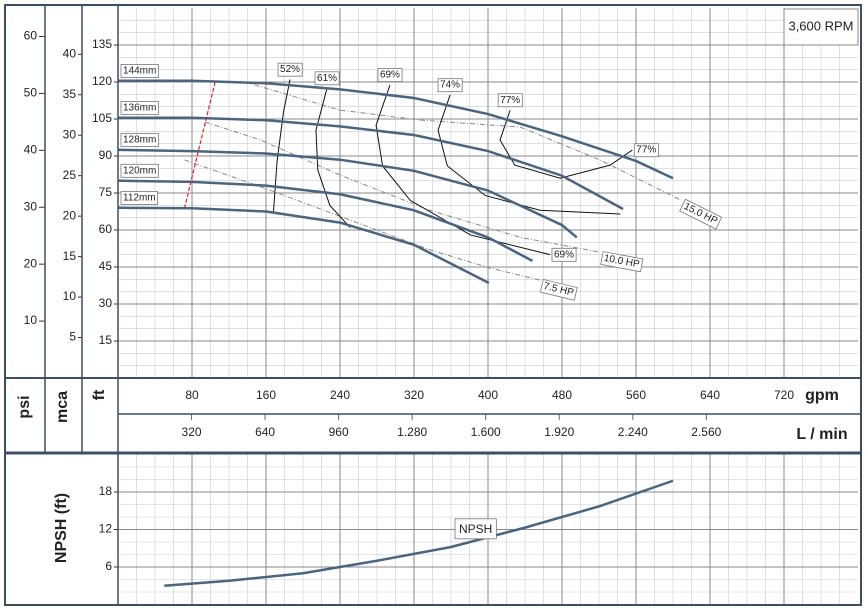  I want to click on npsh-axis-label: NPSH (ft), so click(61, 528).